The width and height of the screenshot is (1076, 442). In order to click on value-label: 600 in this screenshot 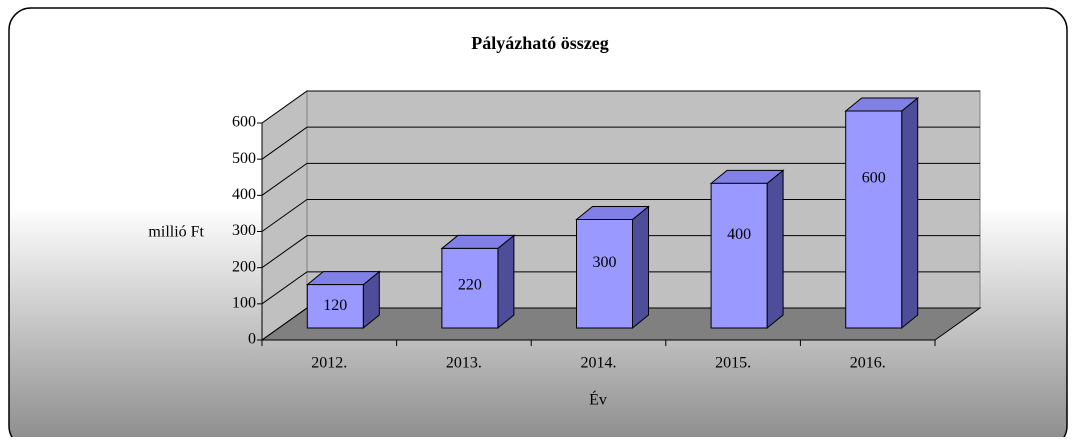, I will do `click(874, 177)`.